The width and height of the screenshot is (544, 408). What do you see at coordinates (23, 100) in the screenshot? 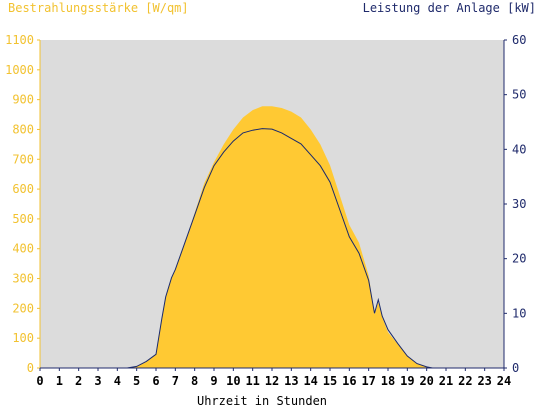
I see `left-tick-label: 900` at bounding box center [23, 100].